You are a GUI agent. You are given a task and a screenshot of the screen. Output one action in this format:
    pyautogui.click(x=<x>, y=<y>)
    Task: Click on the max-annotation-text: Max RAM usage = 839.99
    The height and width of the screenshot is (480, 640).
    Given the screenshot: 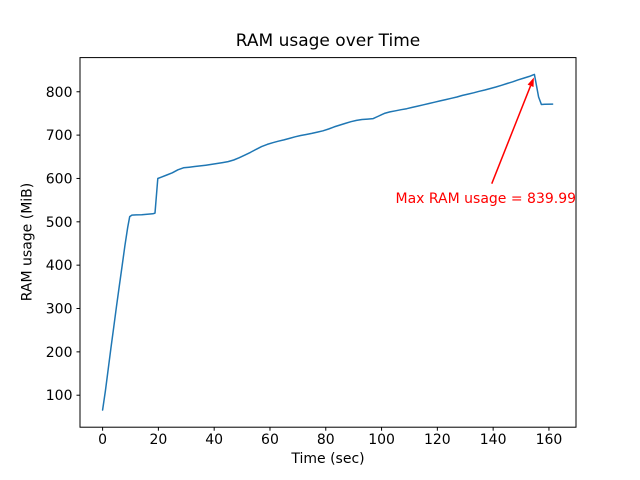 What is the action you would take?
    pyautogui.click(x=486, y=199)
    